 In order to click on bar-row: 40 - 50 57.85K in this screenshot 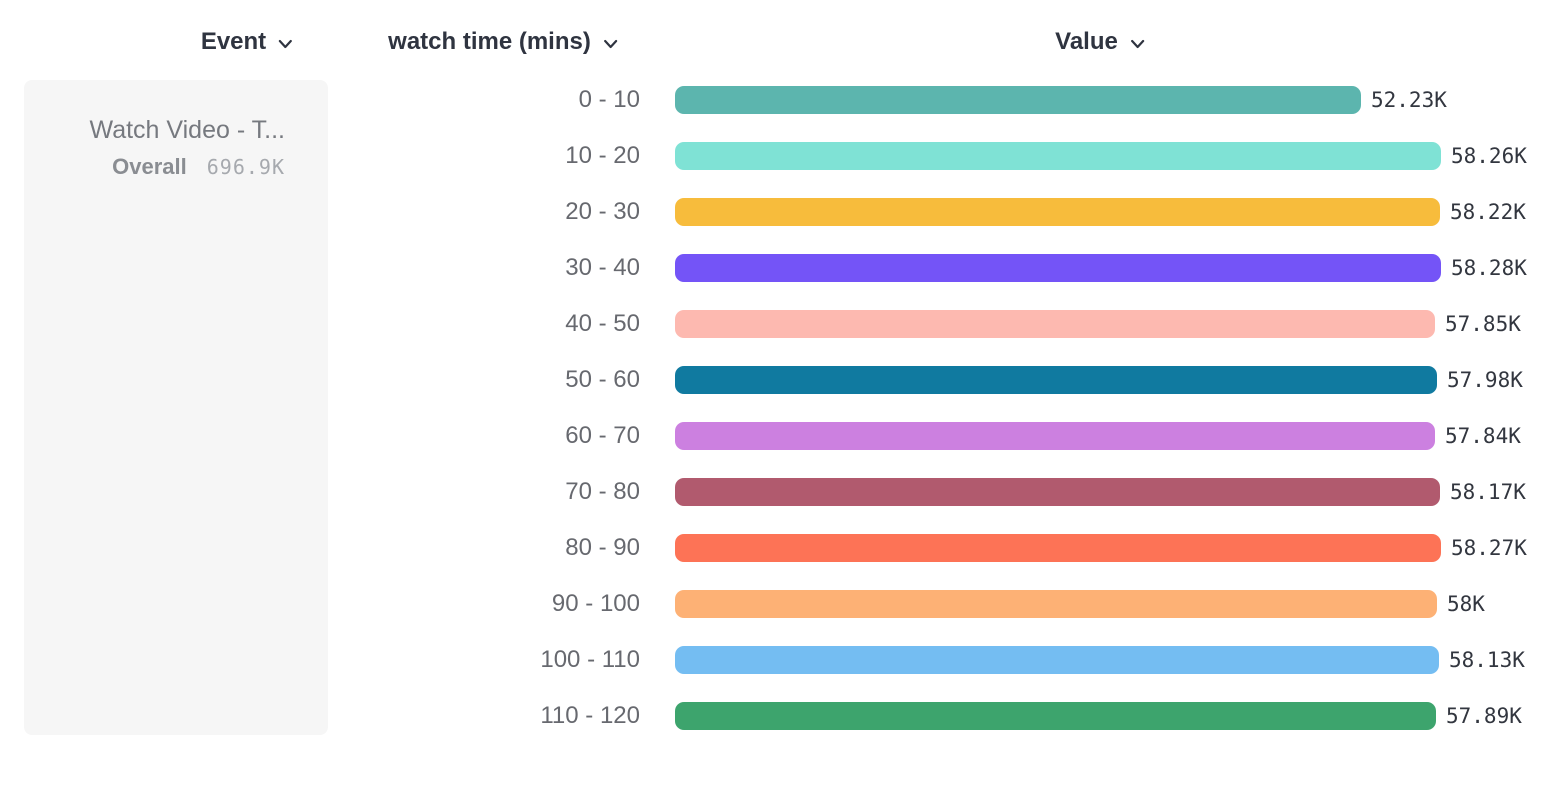, I will do `click(1049, 324)`.